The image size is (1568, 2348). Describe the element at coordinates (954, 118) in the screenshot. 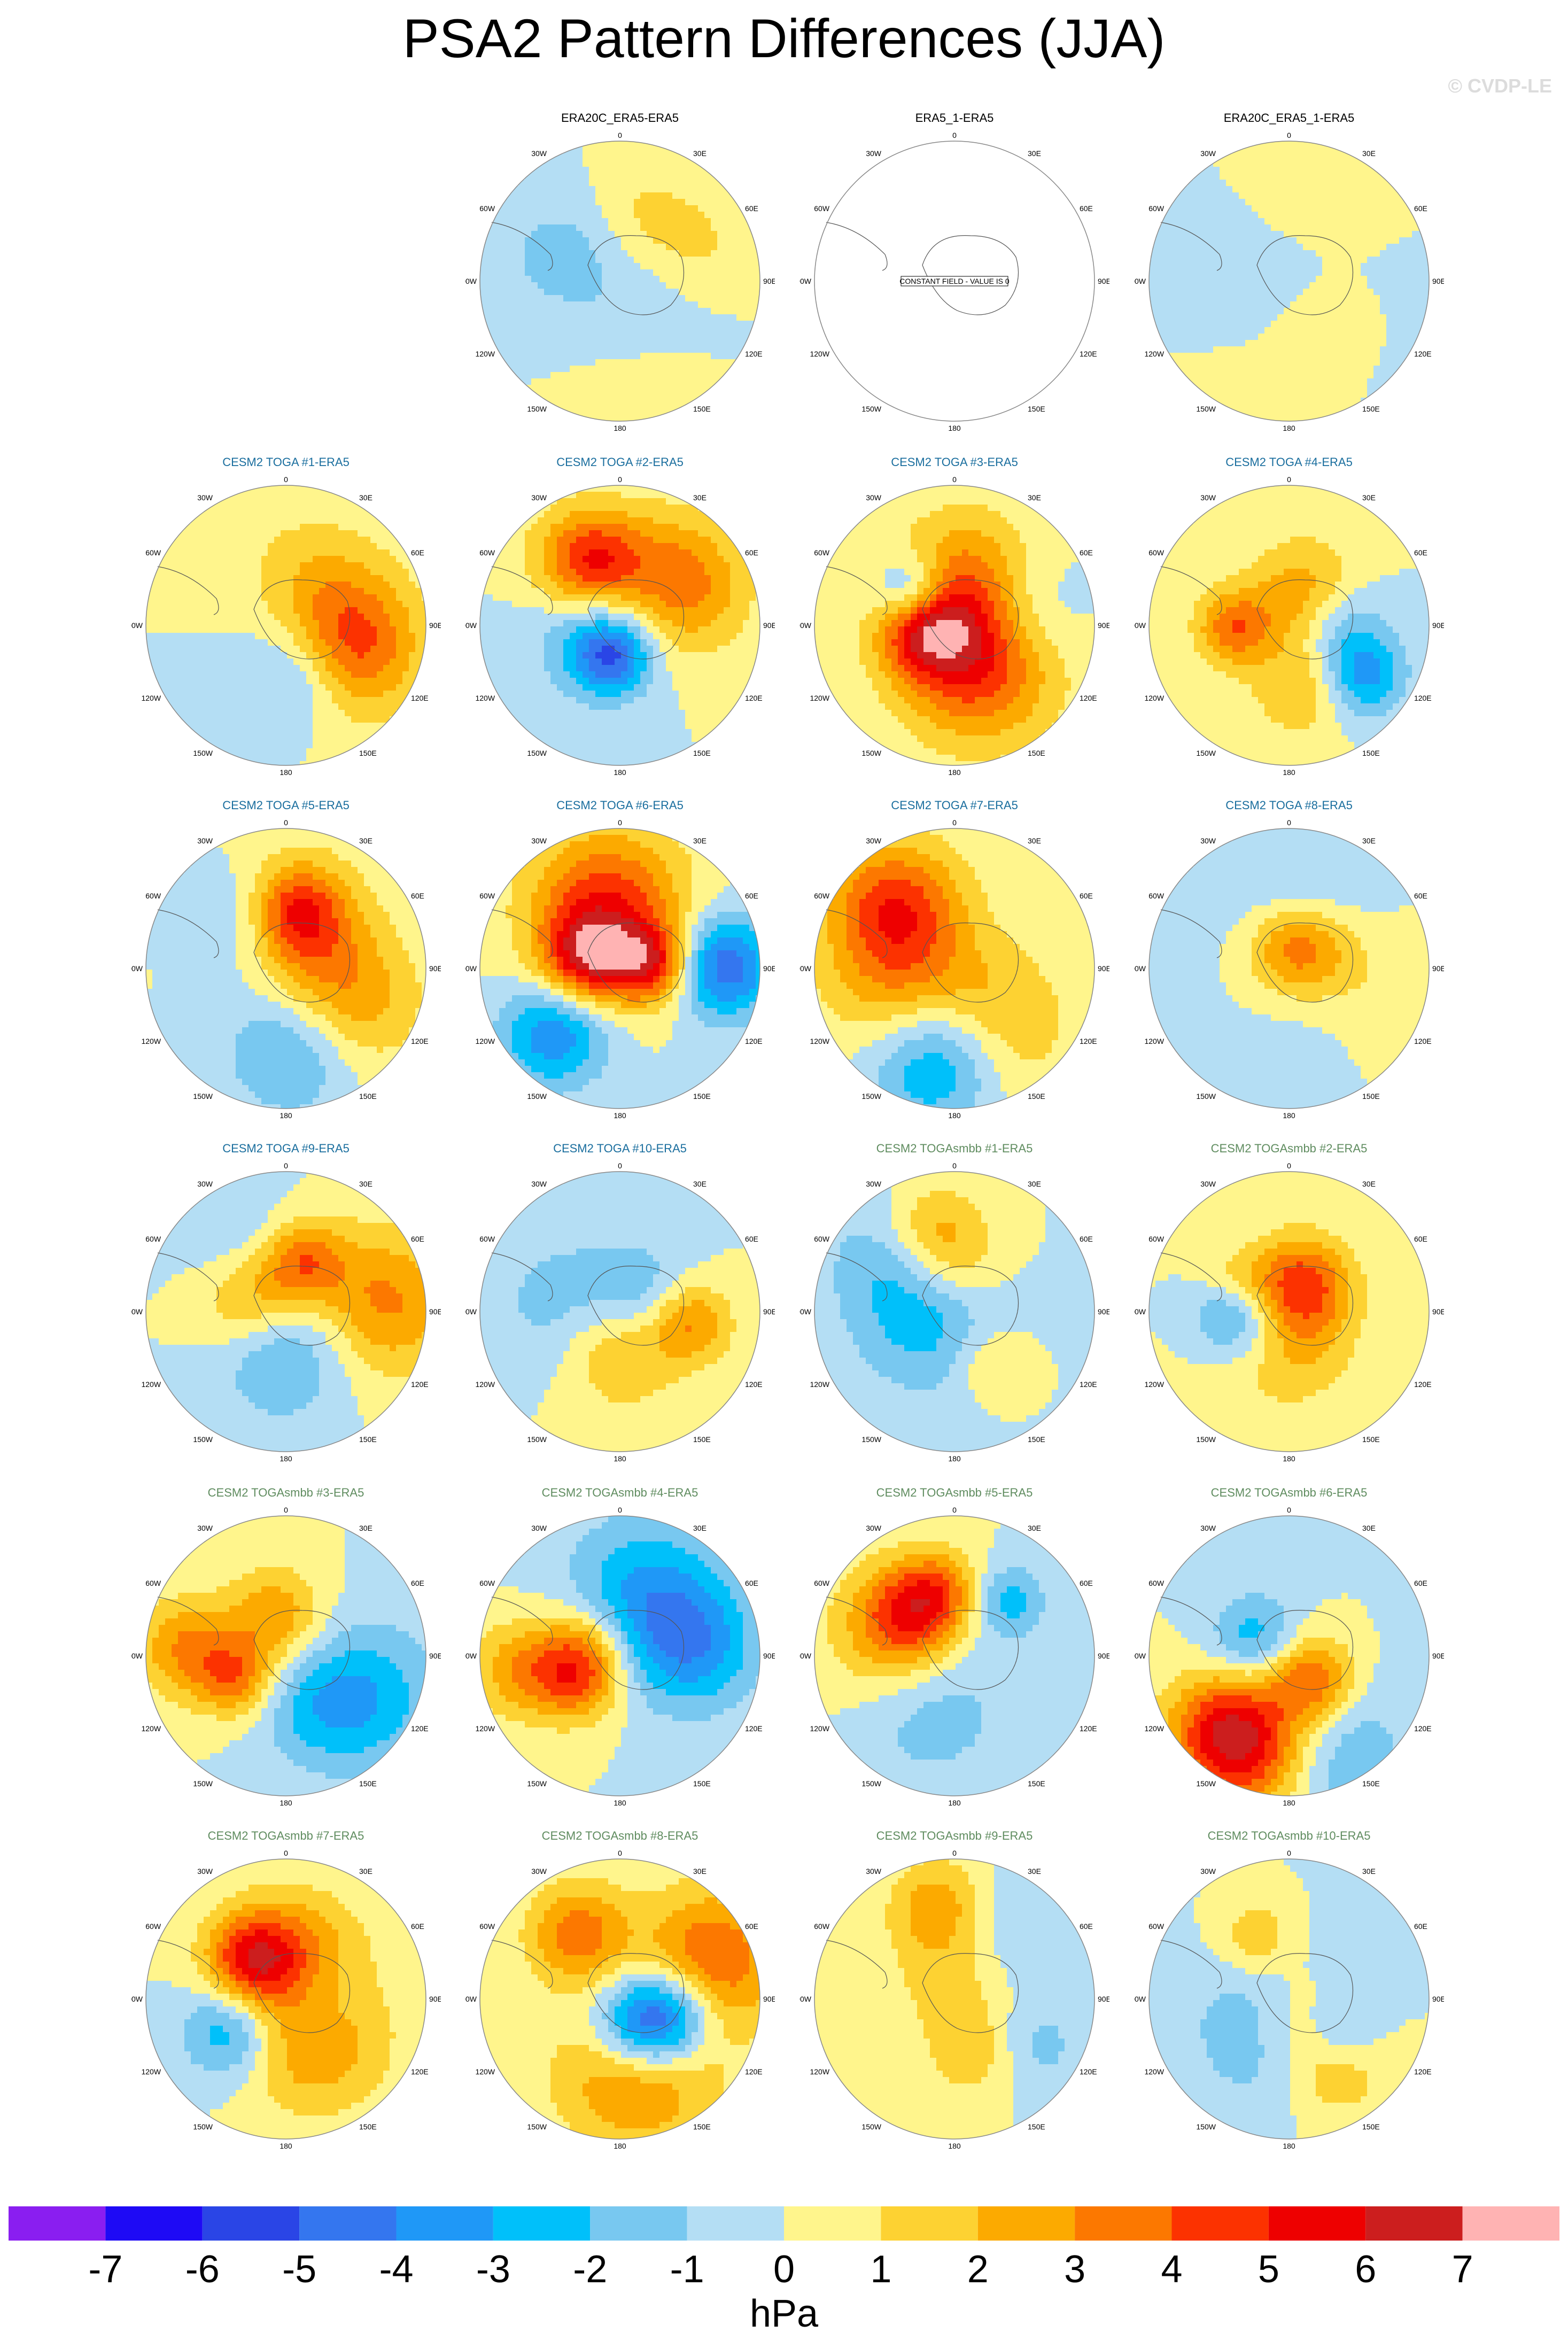

I see `panel-title: ERA5_1-ERA5` at that location.